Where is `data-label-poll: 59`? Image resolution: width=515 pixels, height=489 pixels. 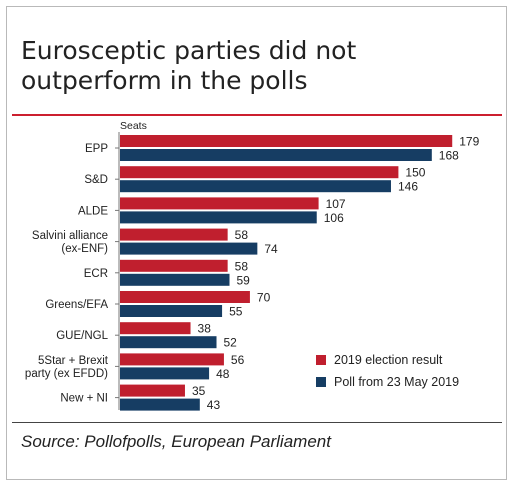 data-label-poll: 59 is located at coordinates (244, 280).